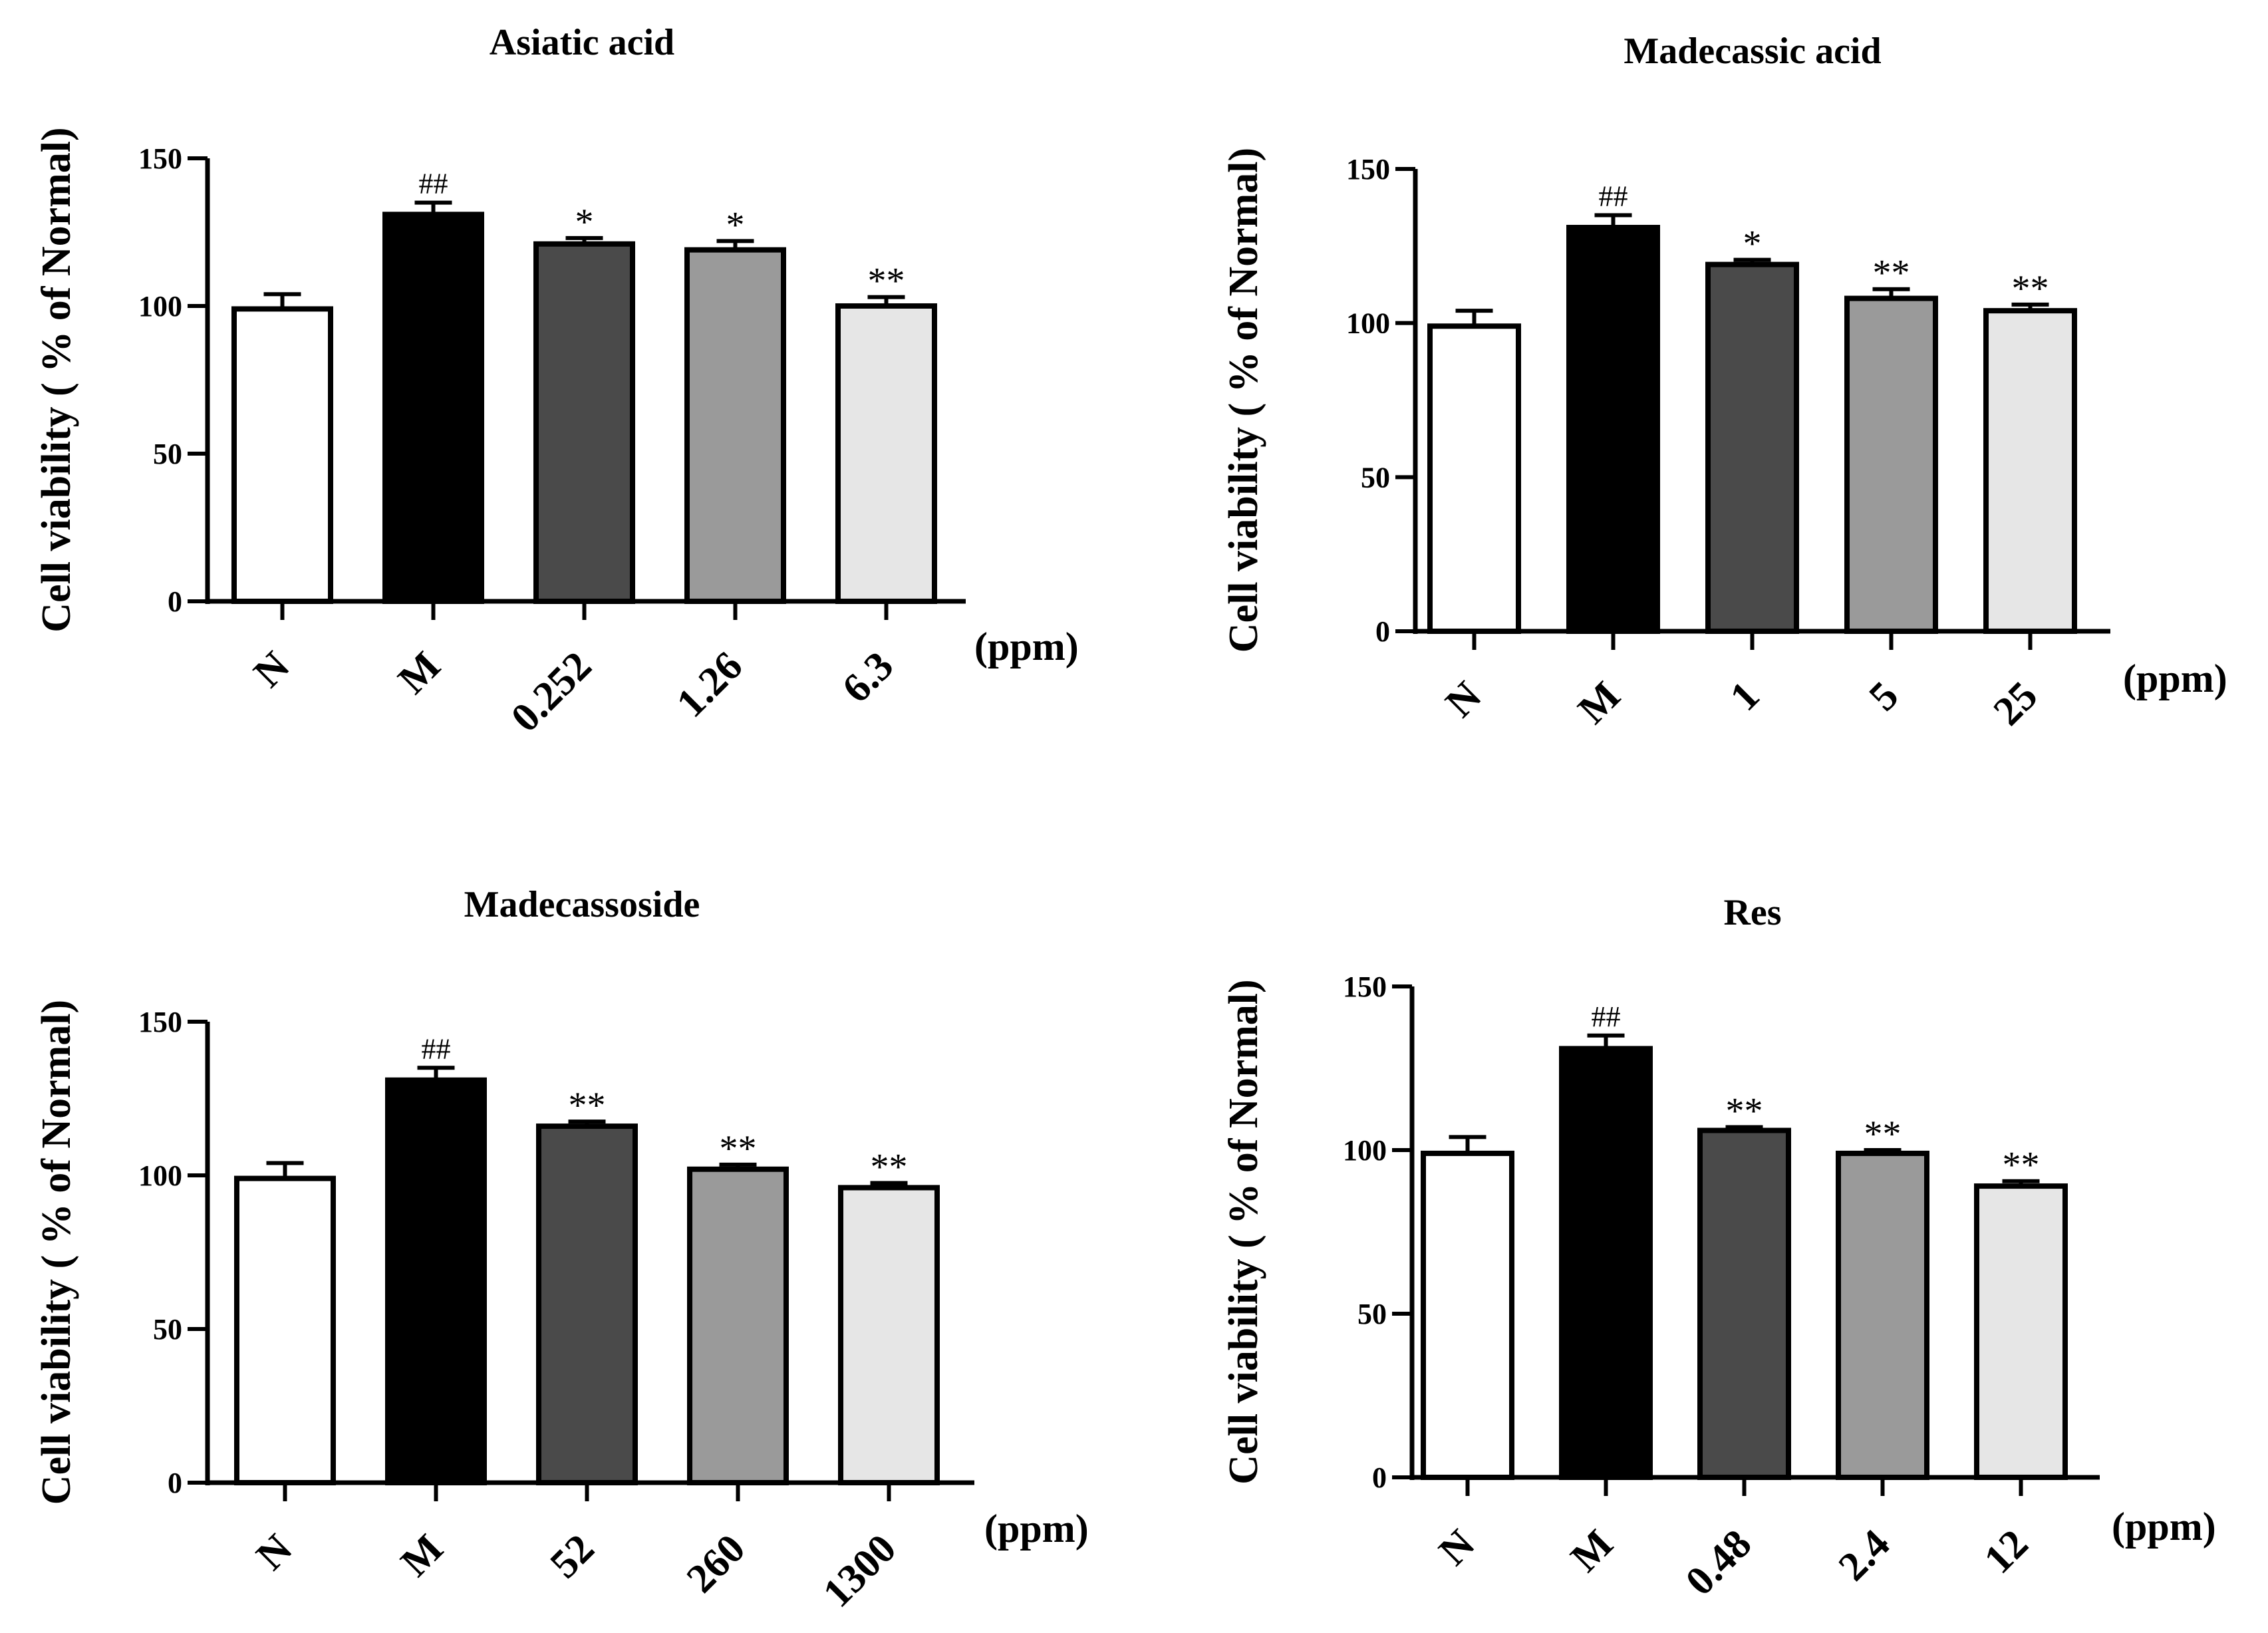 The height and width of the screenshot is (1633, 2268). Describe the element at coordinates (1744, 1303) in the screenshot. I see `bar-0.48` at that location.